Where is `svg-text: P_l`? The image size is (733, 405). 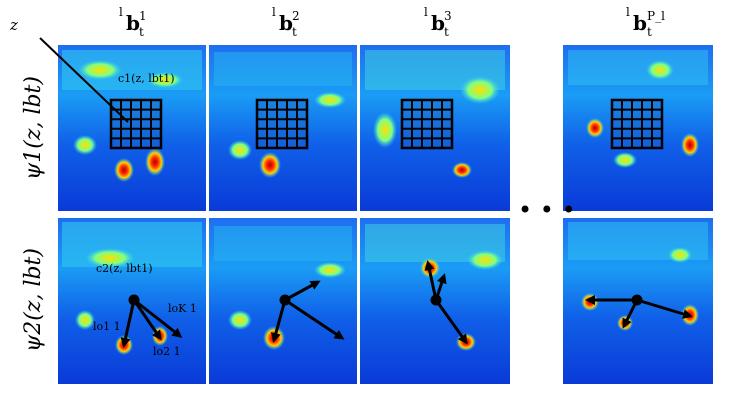 svg-text: P_l is located at coordinates (656, 16).